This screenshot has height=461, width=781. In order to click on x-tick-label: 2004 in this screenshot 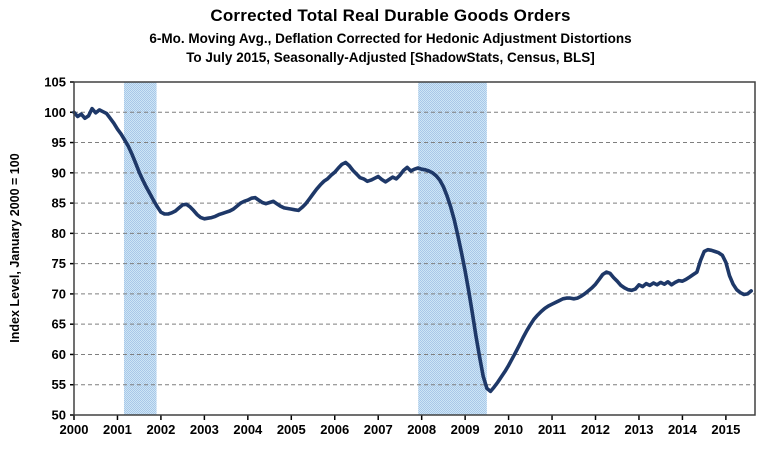, I will do `click(248, 429)`.